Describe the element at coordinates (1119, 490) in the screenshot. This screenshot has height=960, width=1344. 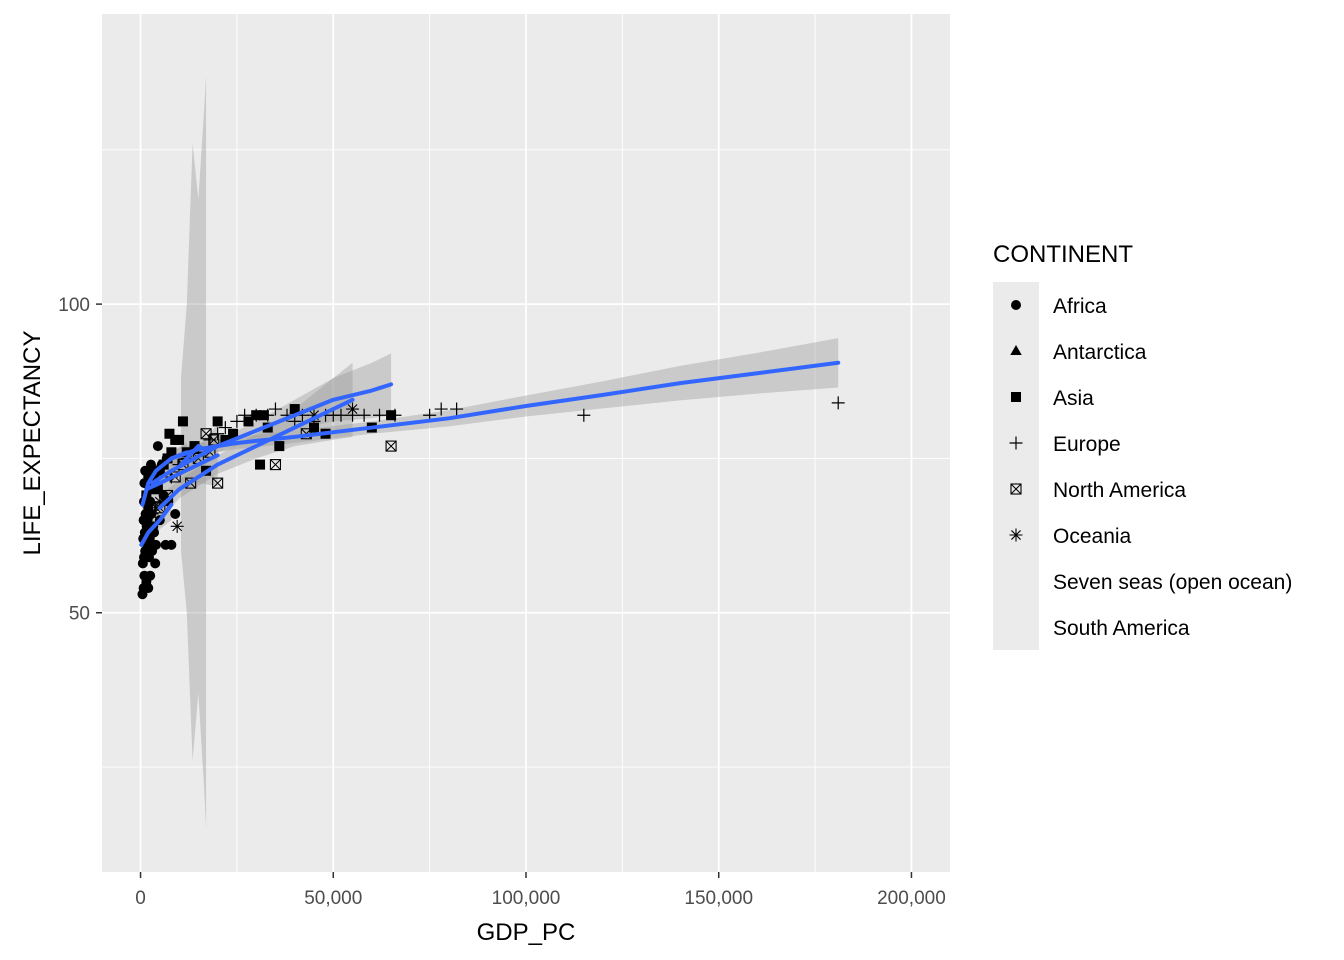
I see `legend-label-north-america: North America` at that location.